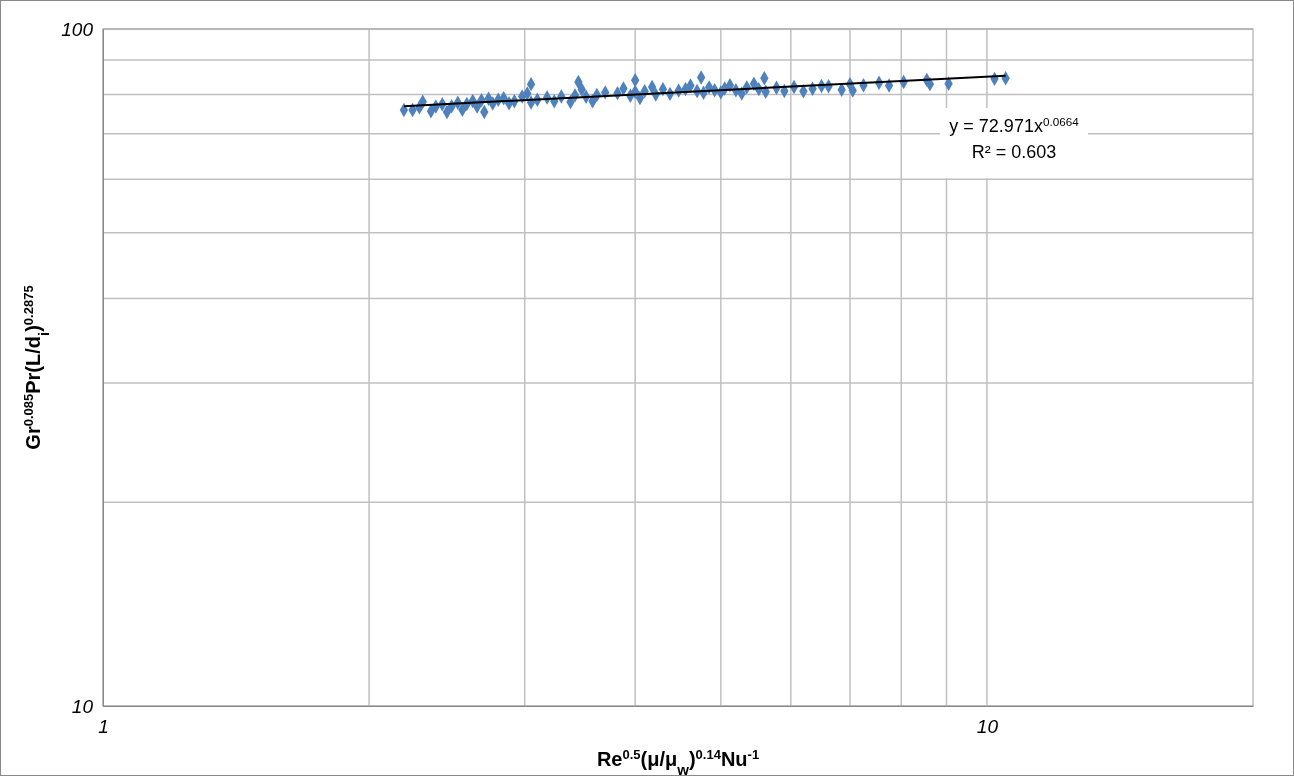  Describe the element at coordinates (678, 761) in the screenshot. I see `x-axis-title: Re$^{0.5}$(μ/μ$_{w}$)$^{0.14}$Nu$^{-1}$` at that location.